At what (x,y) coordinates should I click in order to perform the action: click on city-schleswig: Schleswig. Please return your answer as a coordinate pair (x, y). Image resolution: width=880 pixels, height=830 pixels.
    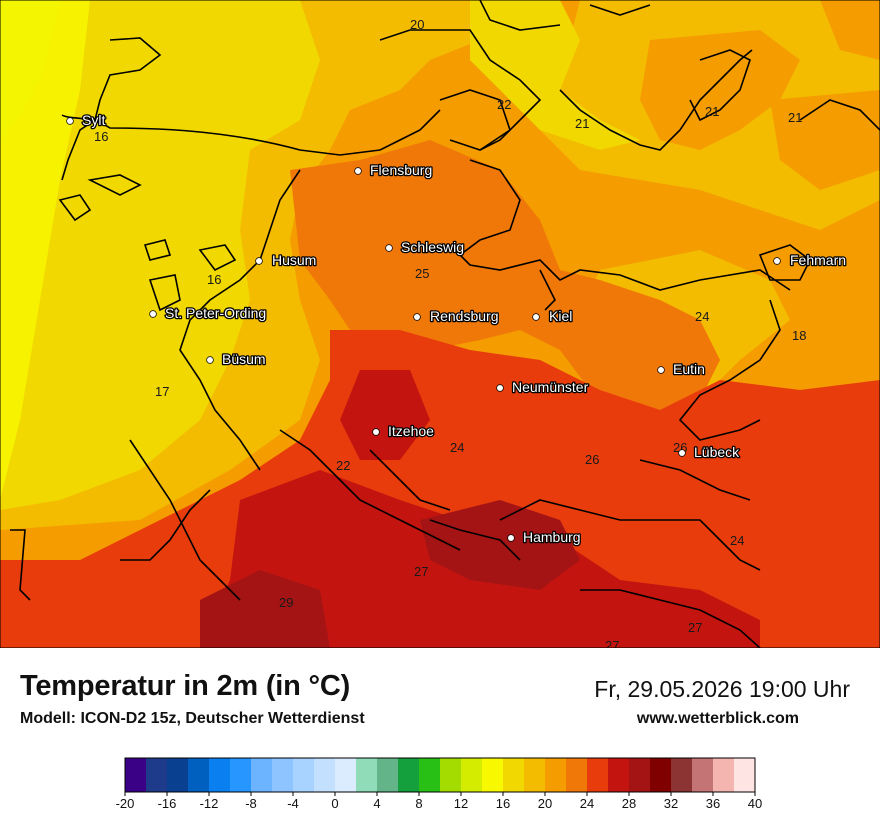
    Looking at the image, I should click on (425, 247).